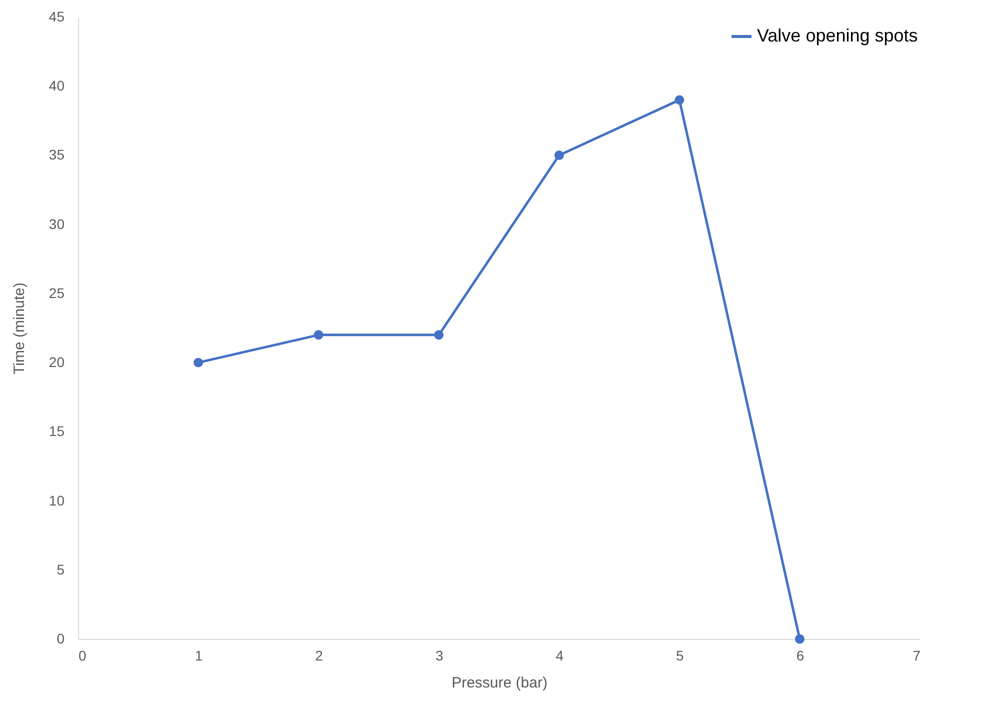 This screenshot has width=998, height=708. I want to click on x-tick-label: 2, so click(319, 656).